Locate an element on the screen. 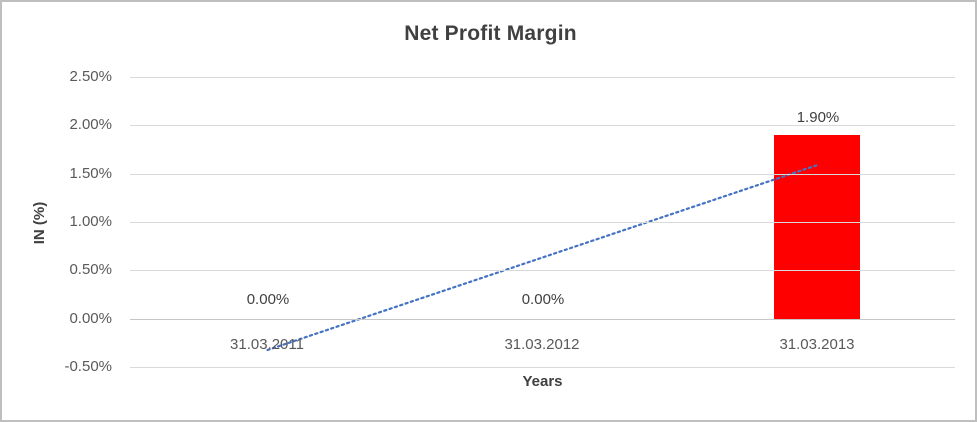 This screenshot has width=977, height=422. y-tick-label: 0.50% is located at coordinates (90, 269).